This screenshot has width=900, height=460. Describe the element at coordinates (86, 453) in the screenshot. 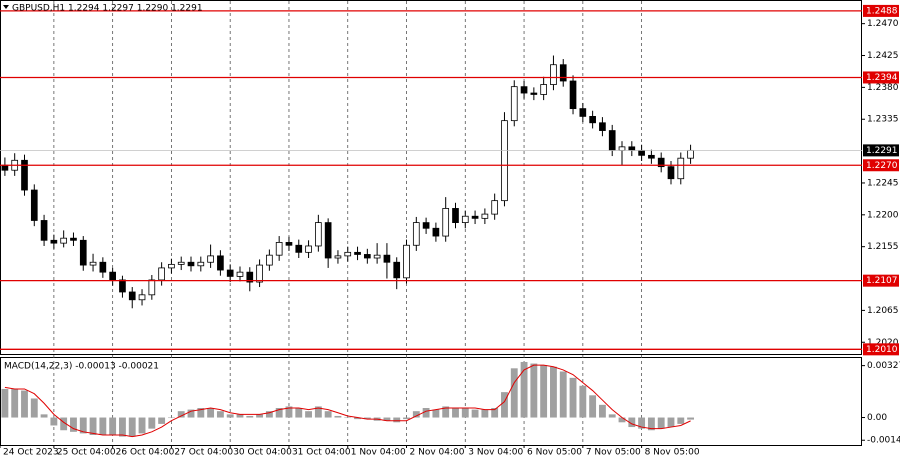

I see `x-tick-label: 25 Oct 04:00` at that location.